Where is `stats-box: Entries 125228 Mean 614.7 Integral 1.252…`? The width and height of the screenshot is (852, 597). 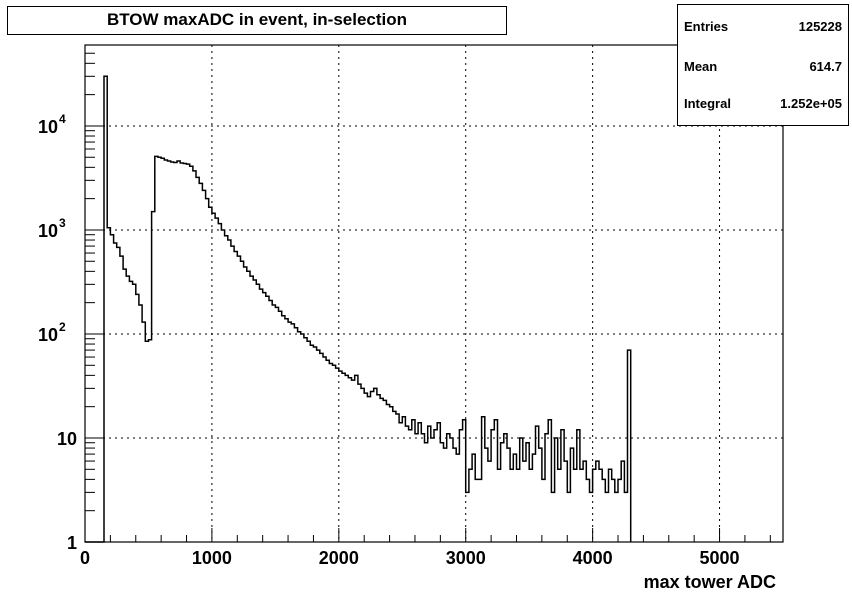
stats-box: Entries 125228 Mean 614.7 Integral 1.252… is located at coordinates (763, 65).